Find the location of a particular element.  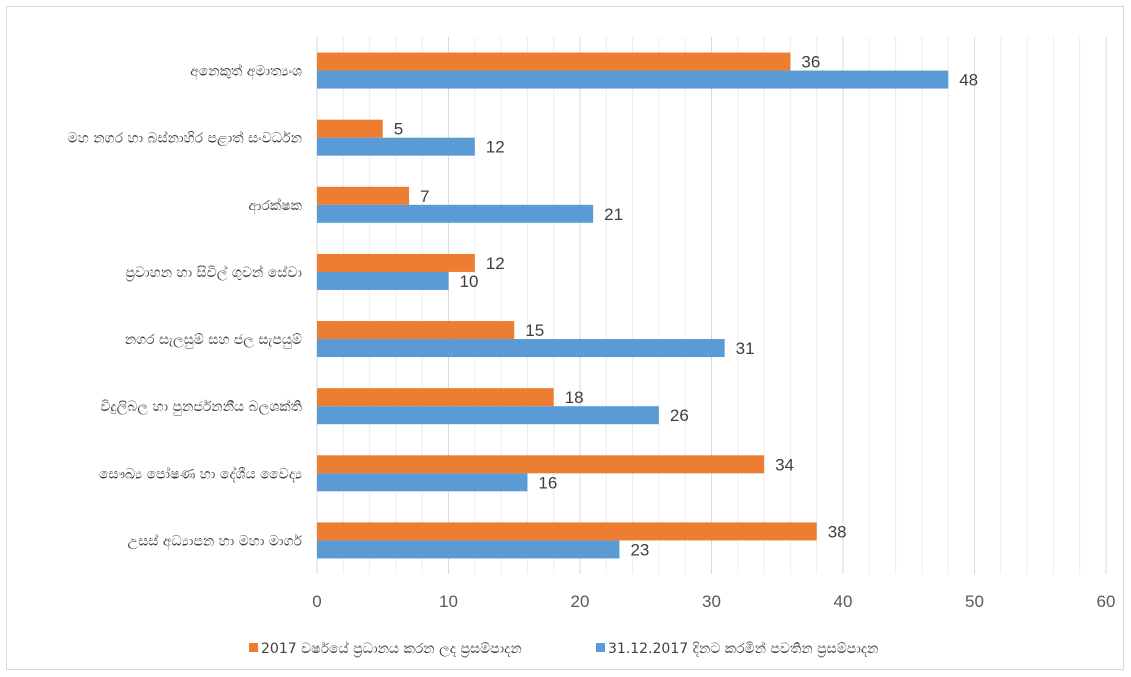

data-label: 7 is located at coordinates (424, 196).